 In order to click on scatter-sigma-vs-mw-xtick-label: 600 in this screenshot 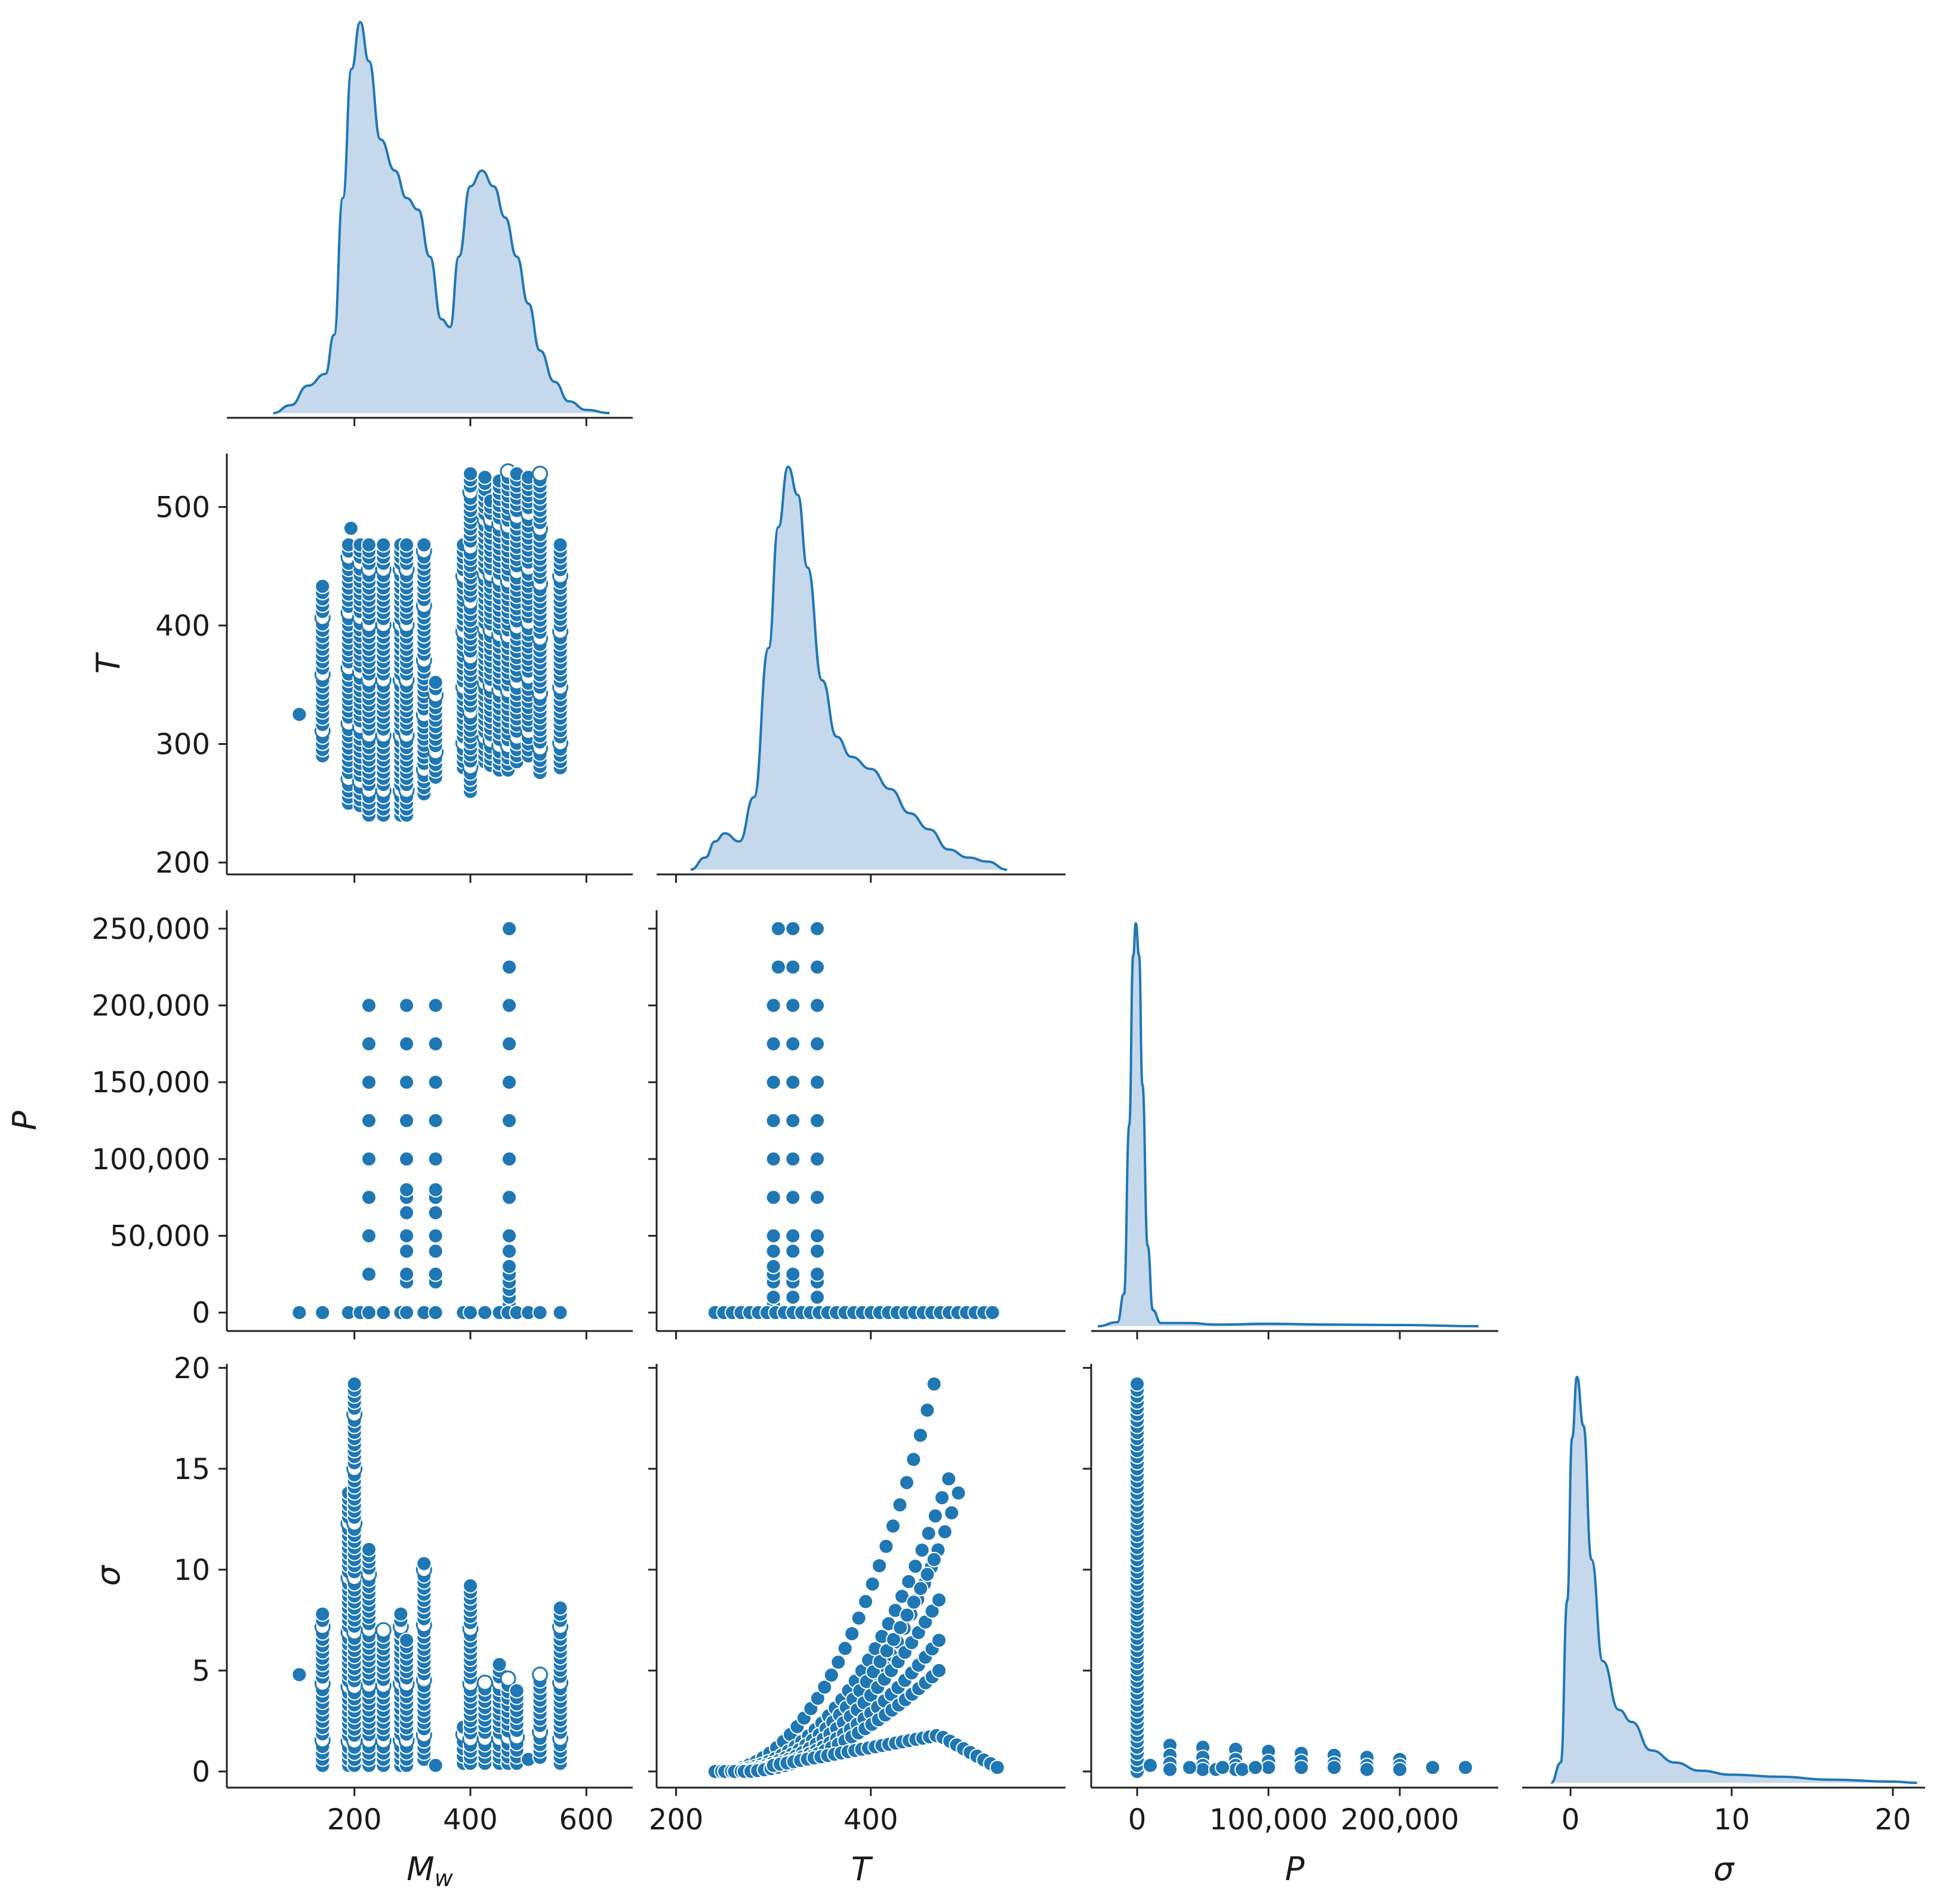, I will do `click(586, 1820)`.